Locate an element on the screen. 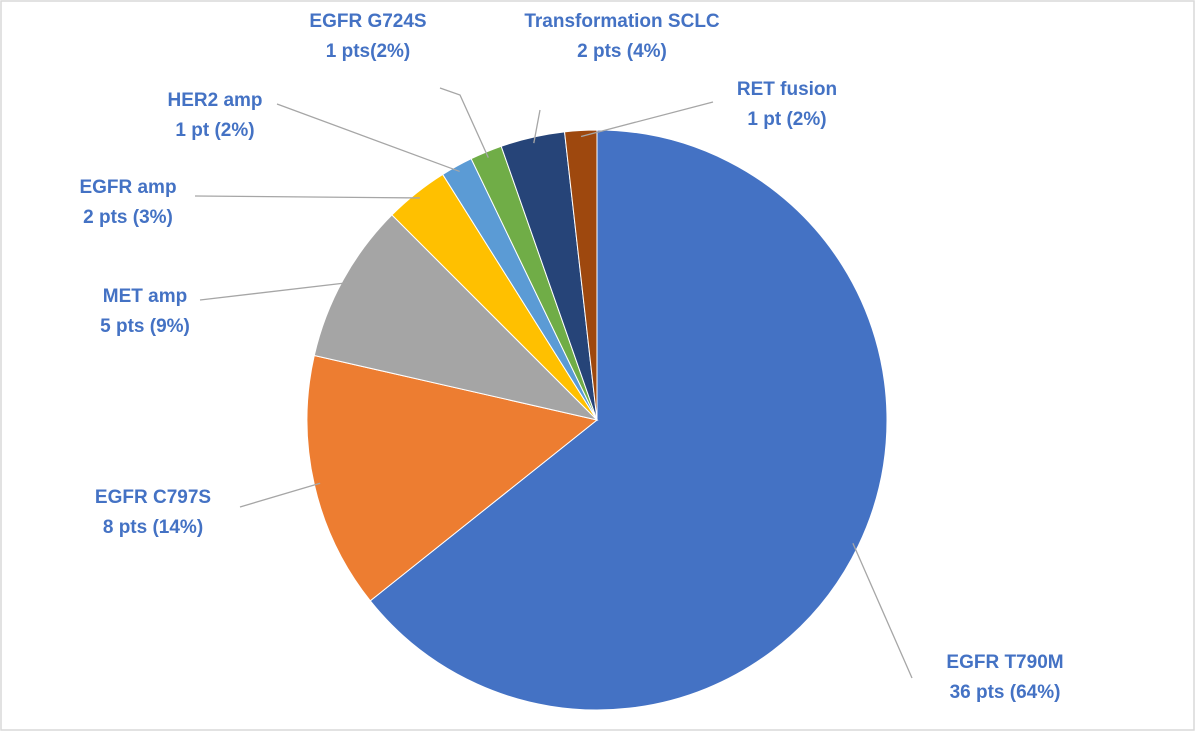  slice-label: HER2 amp is located at coordinates (214, 100).